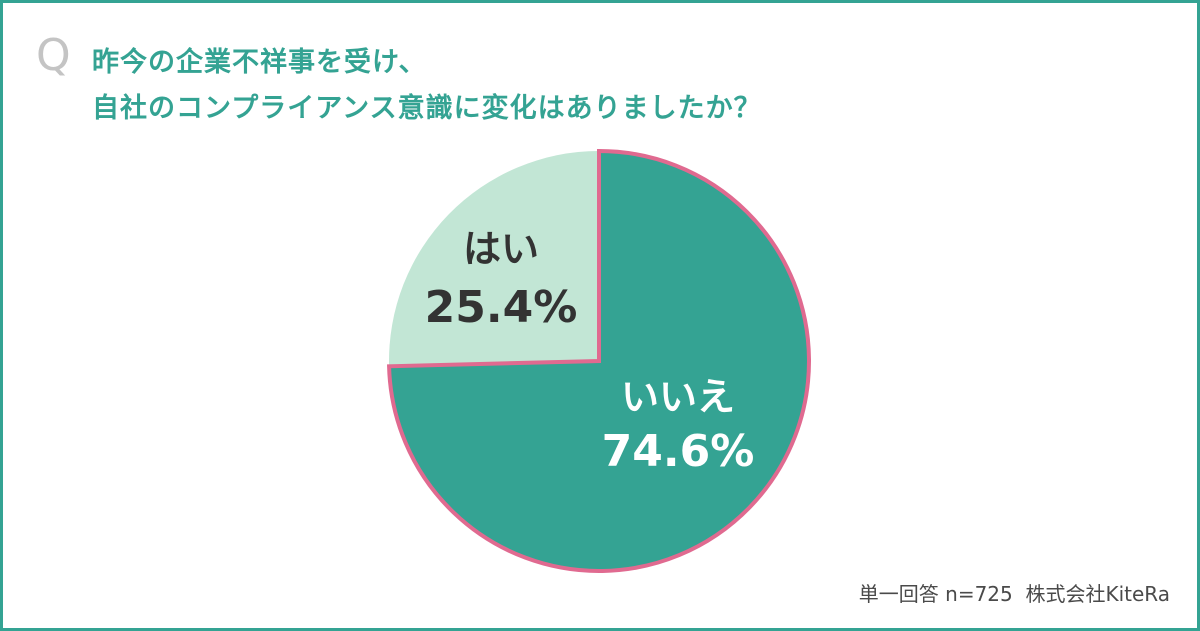 This screenshot has height=631, width=1200. Describe the element at coordinates (678, 397) in the screenshot. I see `slice-category-label-no: いいえ` at that location.